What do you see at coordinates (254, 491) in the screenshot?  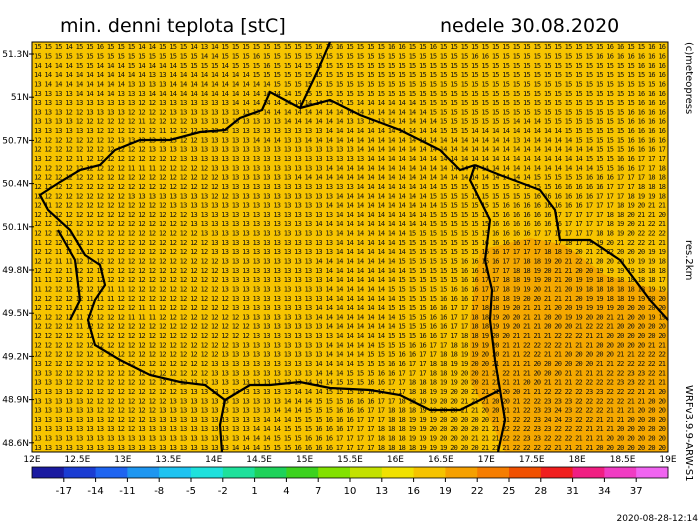 I see `colorbar-label: 1` at bounding box center [254, 491].